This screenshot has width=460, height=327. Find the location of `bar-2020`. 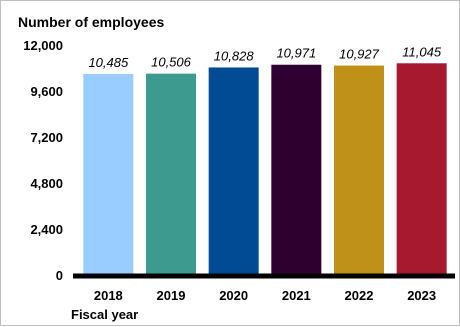

bar-2020 is located at coordinates (233, 171).